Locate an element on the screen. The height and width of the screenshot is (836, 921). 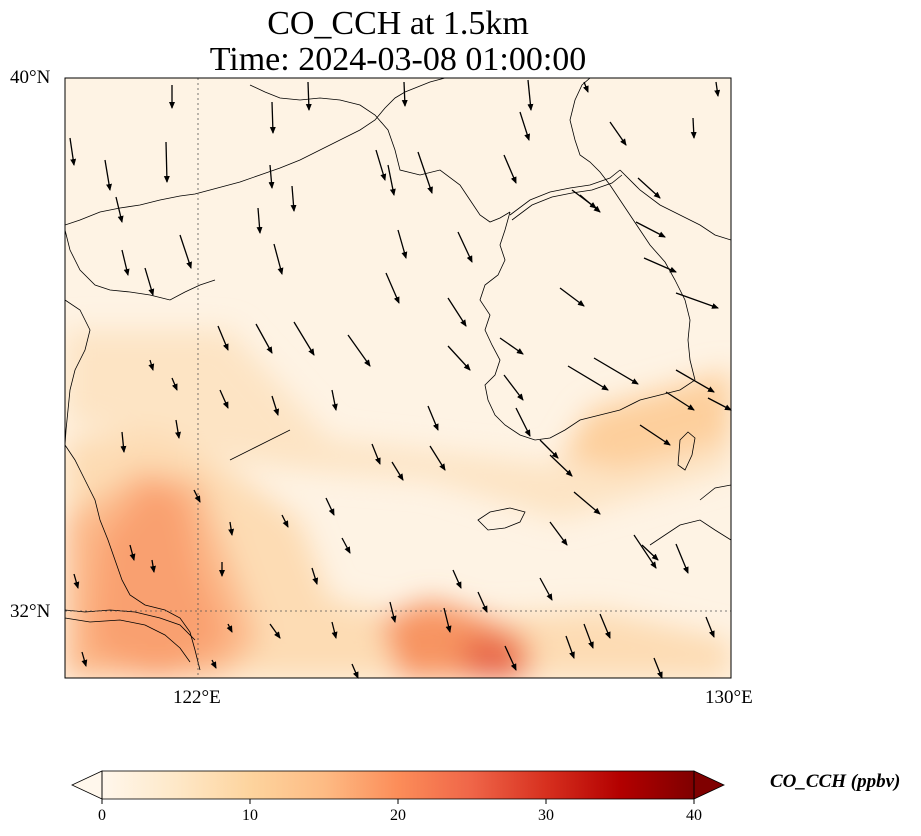
island-tsushima is located at coordinates (686, 451).